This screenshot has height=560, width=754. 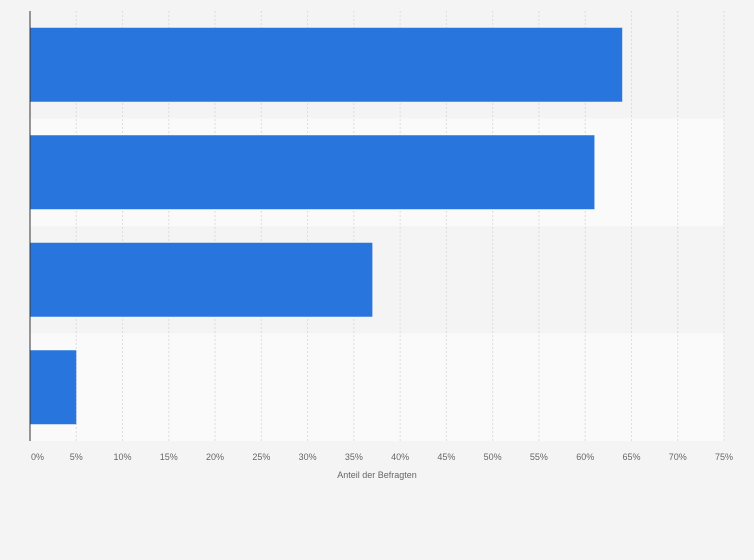 What do you see at coordinates (539, 457) in the screenshot?
I see `x-tick-label: 55%` at bounding box center [539, 457].